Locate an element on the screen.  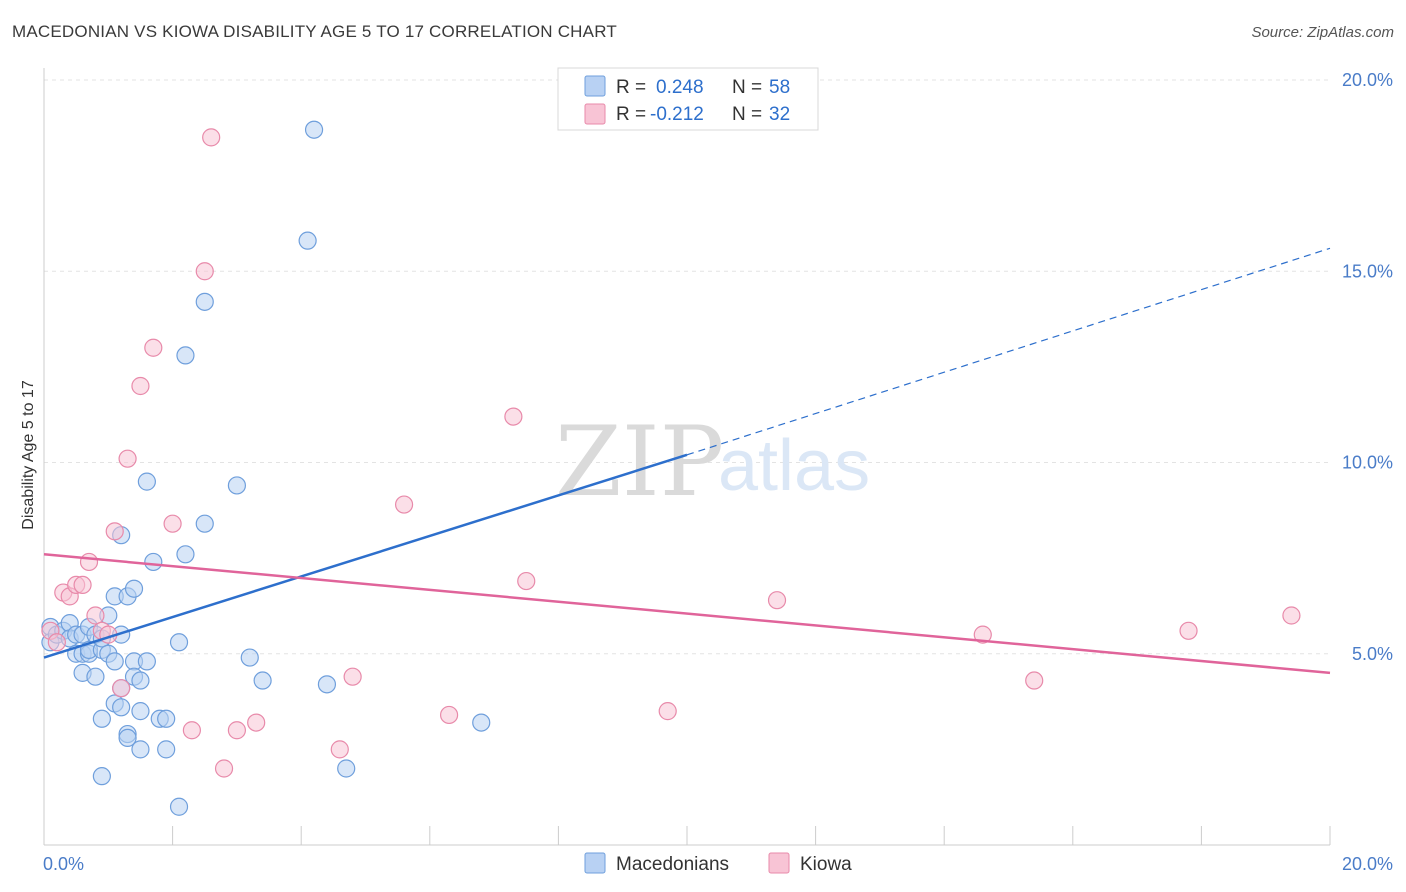
y-tick-label: 10.0% is located at coordinates (1367, 463).